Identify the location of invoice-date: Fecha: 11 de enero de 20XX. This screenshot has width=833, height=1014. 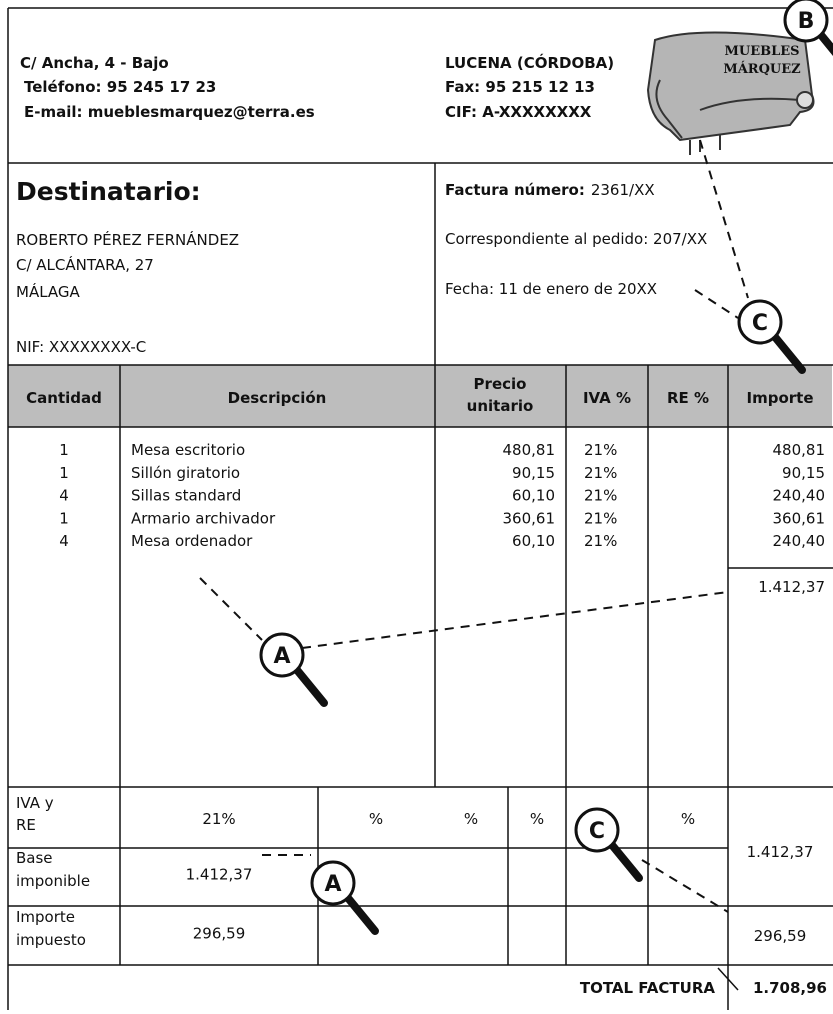
(551, 289).